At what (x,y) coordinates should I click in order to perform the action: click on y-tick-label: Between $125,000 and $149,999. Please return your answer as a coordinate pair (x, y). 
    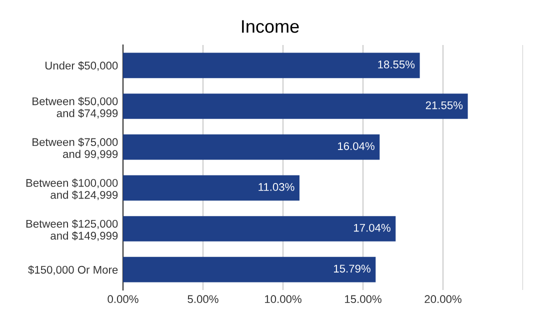
    Looking at the image, I should click on (72, 230).